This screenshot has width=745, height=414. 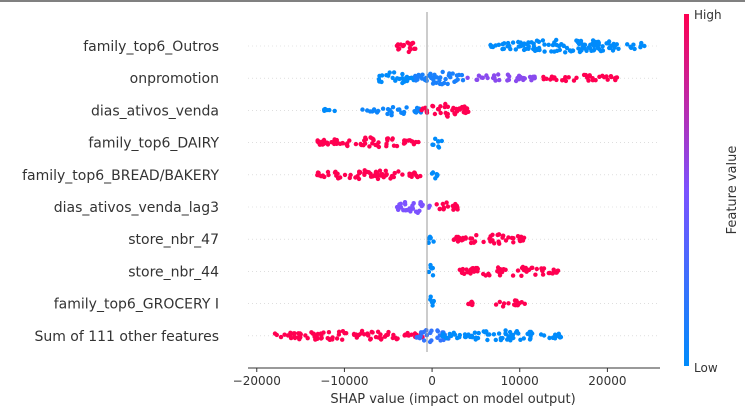 I want to click on colorbar-low-label: Low, so click(x=706, y=368).